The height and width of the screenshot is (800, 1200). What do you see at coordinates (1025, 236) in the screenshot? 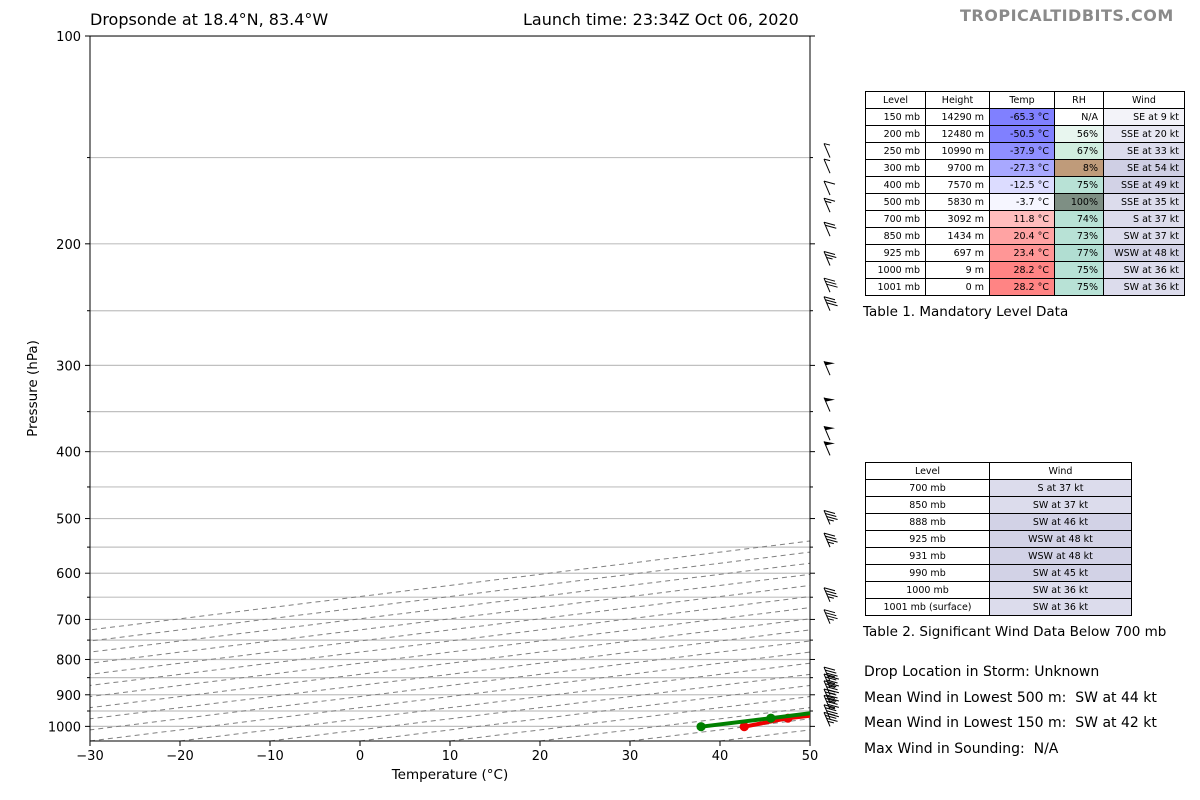
I see `table1-row: 850 mb 1434 m 20.4 °C 73% SW at 37 kt` at bounding box center [1025, 236].